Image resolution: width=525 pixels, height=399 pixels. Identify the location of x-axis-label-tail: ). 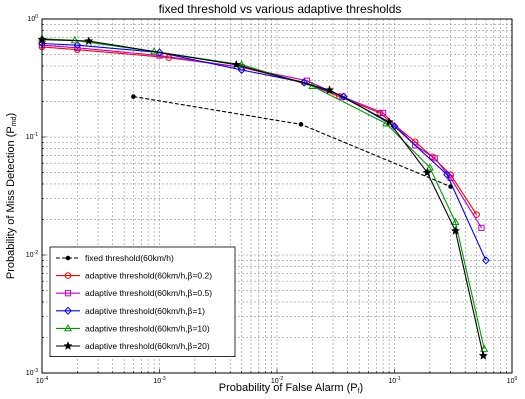
(362, 388).